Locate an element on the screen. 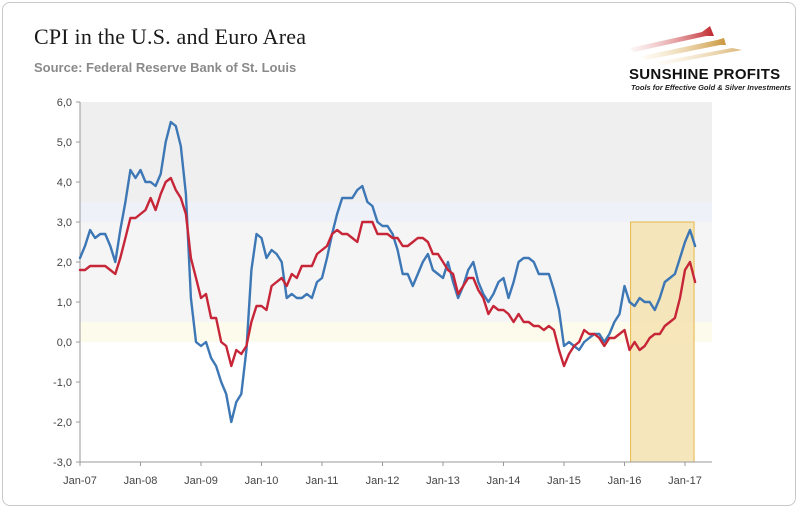 The width and height of the screenshot is (800, 510). y-tick-label: 1,0 is located at coordinates (64, 303).